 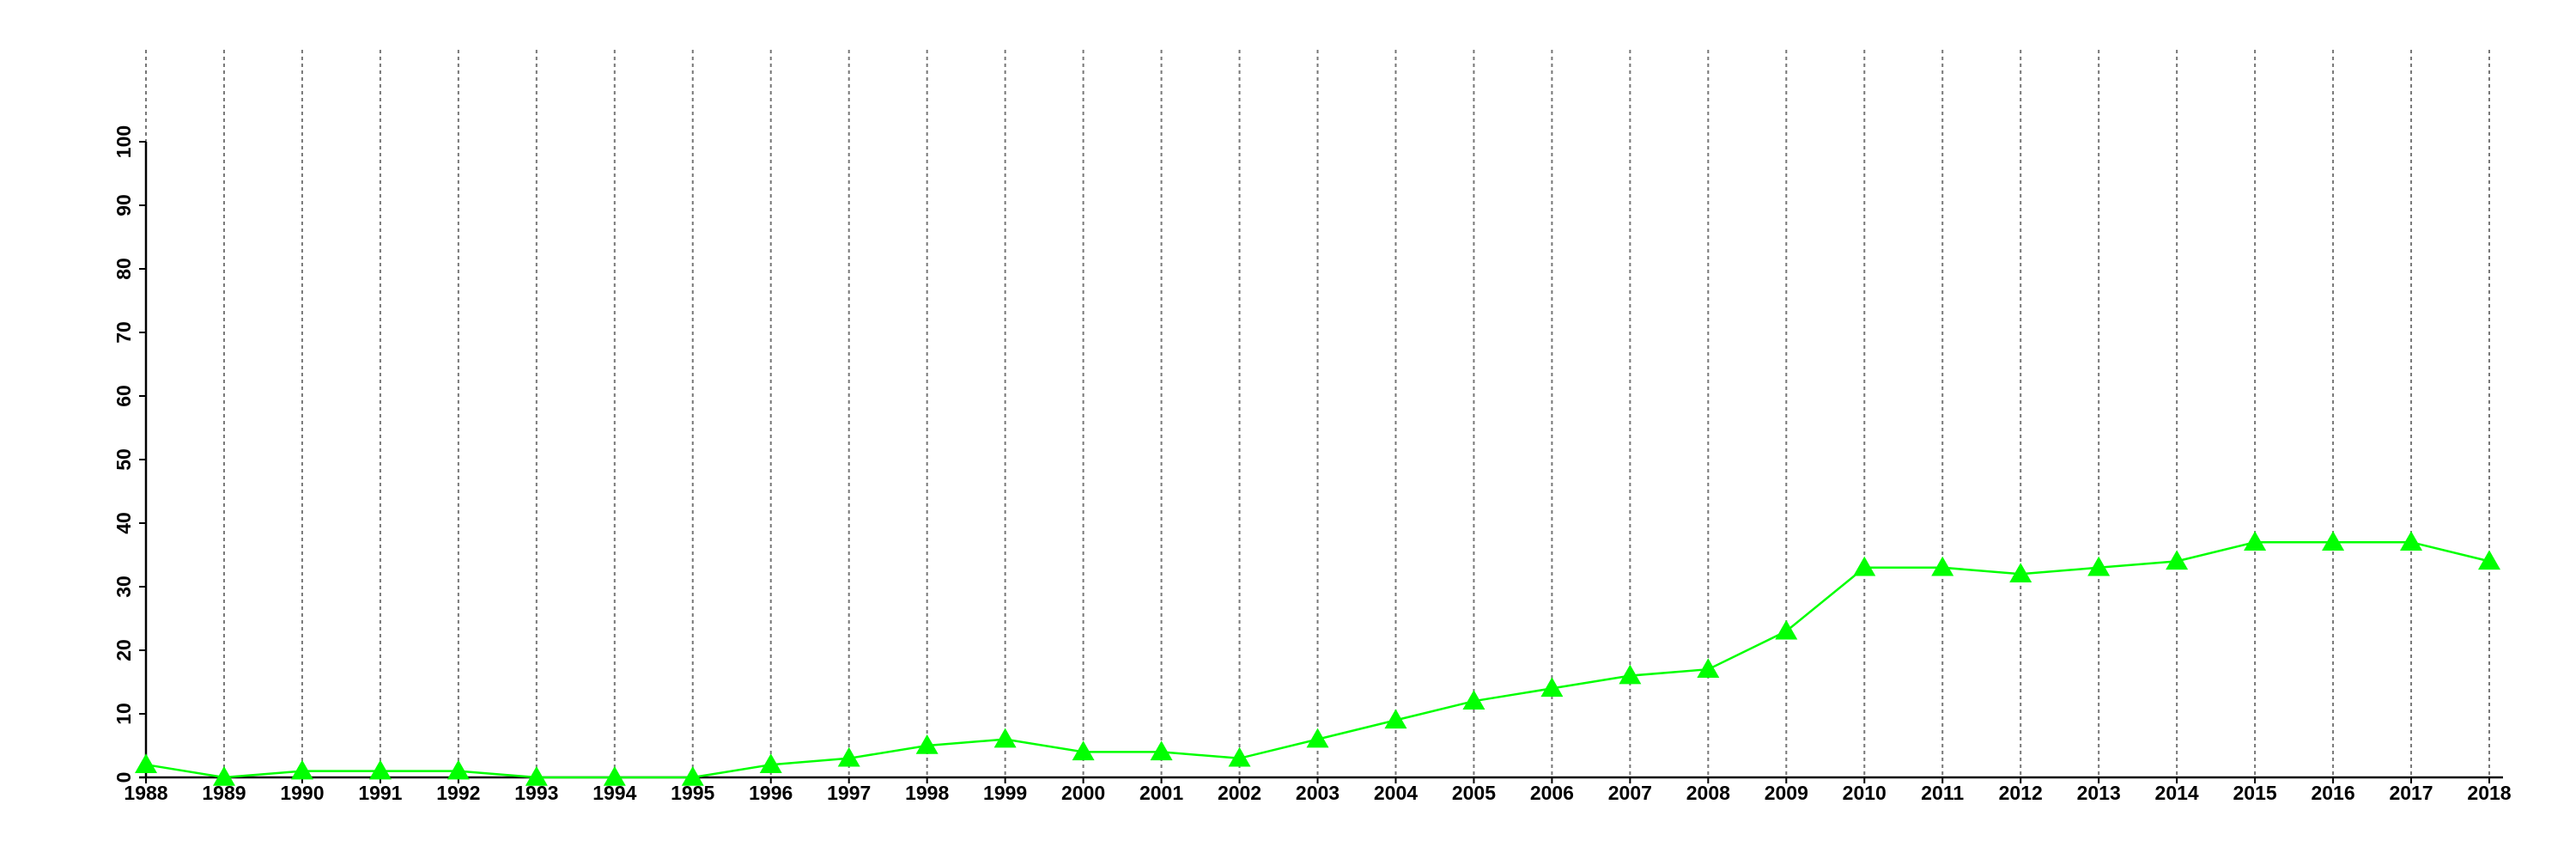 What do you see at coordinates (123, 714) in the screenshot?
I see `y-tick-label: 10` at bounding box center [123, 714].